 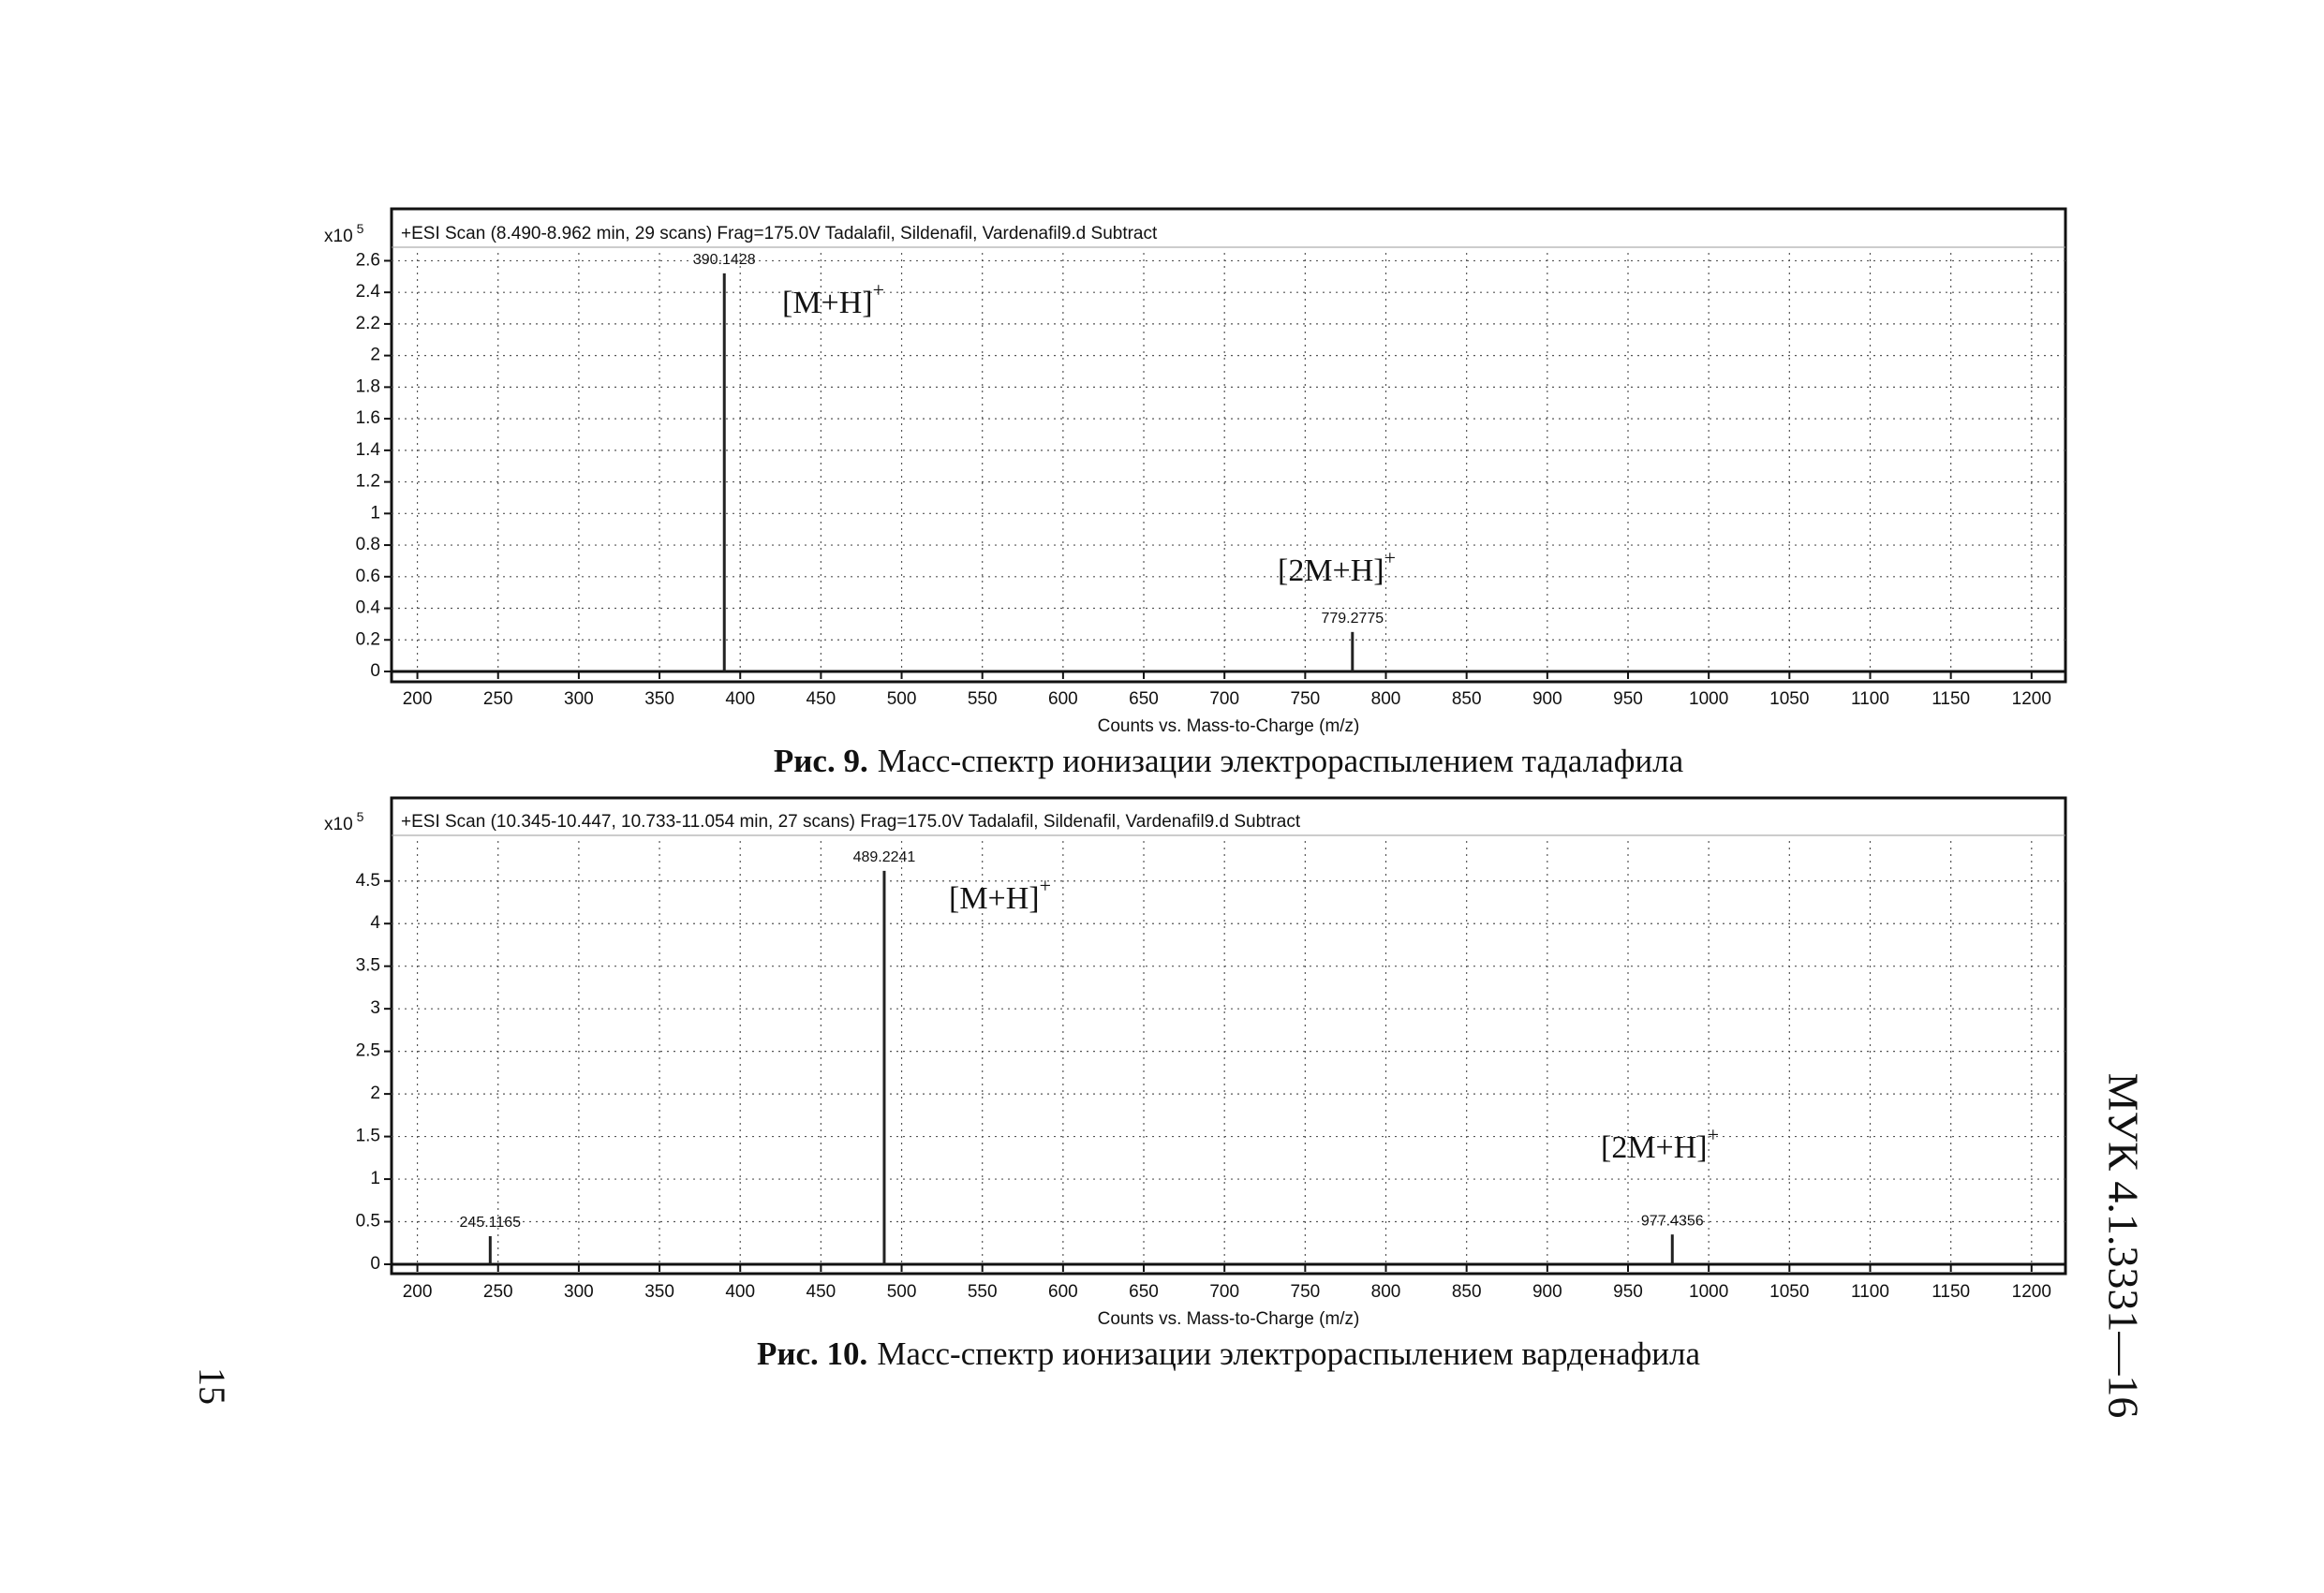 What do you see at coordinates (368, 881) in the screenshot?
I see `y-tick-label: 4.5` at bounding box center [368, 881].